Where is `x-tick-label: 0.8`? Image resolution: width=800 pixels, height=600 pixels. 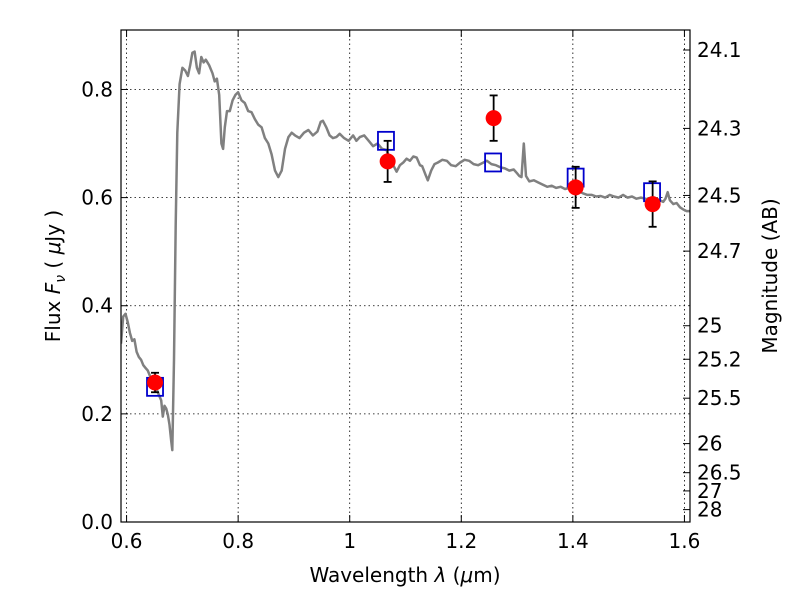 x-tick-label: 0.8 is located at coordinates (238, 541).